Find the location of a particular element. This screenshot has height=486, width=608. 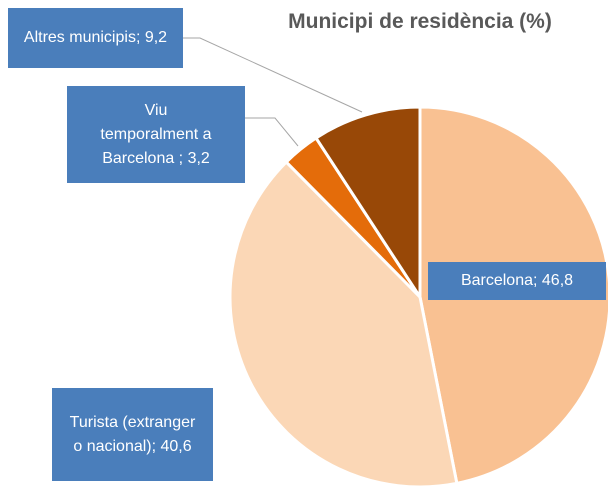

data-label-text: Viu temporalment a Barcelona ; 3,2 is located at coordinates (156, 134).